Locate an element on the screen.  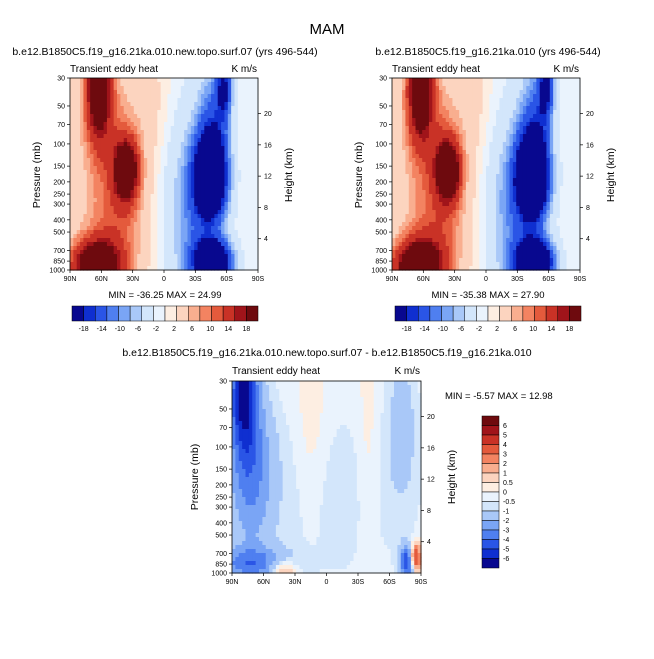
y2-tick-label: 20 is located at coordinates (268, 114).